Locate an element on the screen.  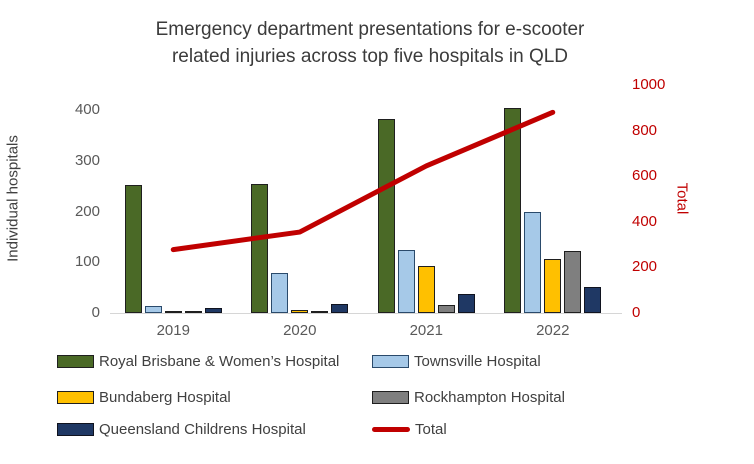
right-axis-tick-label: 200 is located at coordinates (645, 267).